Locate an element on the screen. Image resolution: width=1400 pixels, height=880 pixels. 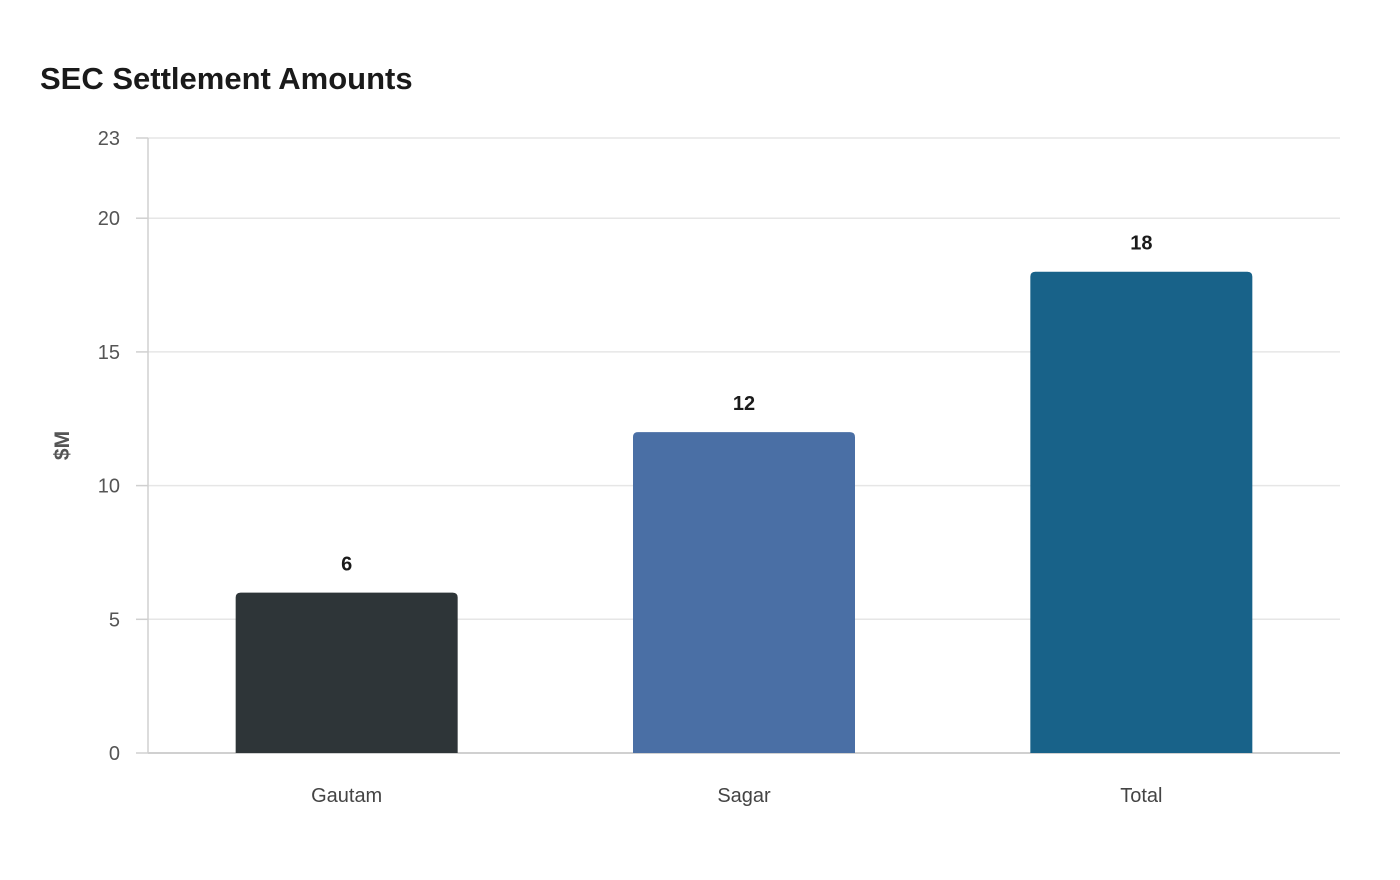
y-tick-label: 0 is located at coordinates (114, 754).